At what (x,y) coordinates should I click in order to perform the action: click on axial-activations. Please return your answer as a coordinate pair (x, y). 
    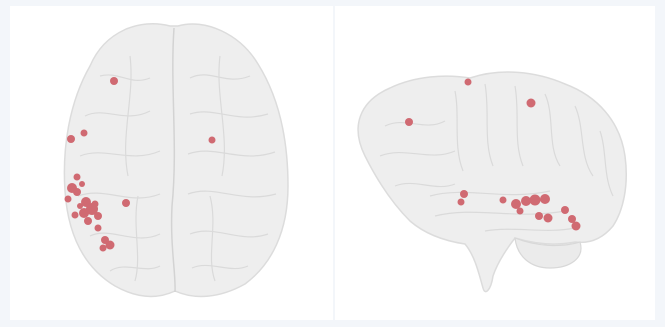
    Looking at the image, I should click on (140, 164).